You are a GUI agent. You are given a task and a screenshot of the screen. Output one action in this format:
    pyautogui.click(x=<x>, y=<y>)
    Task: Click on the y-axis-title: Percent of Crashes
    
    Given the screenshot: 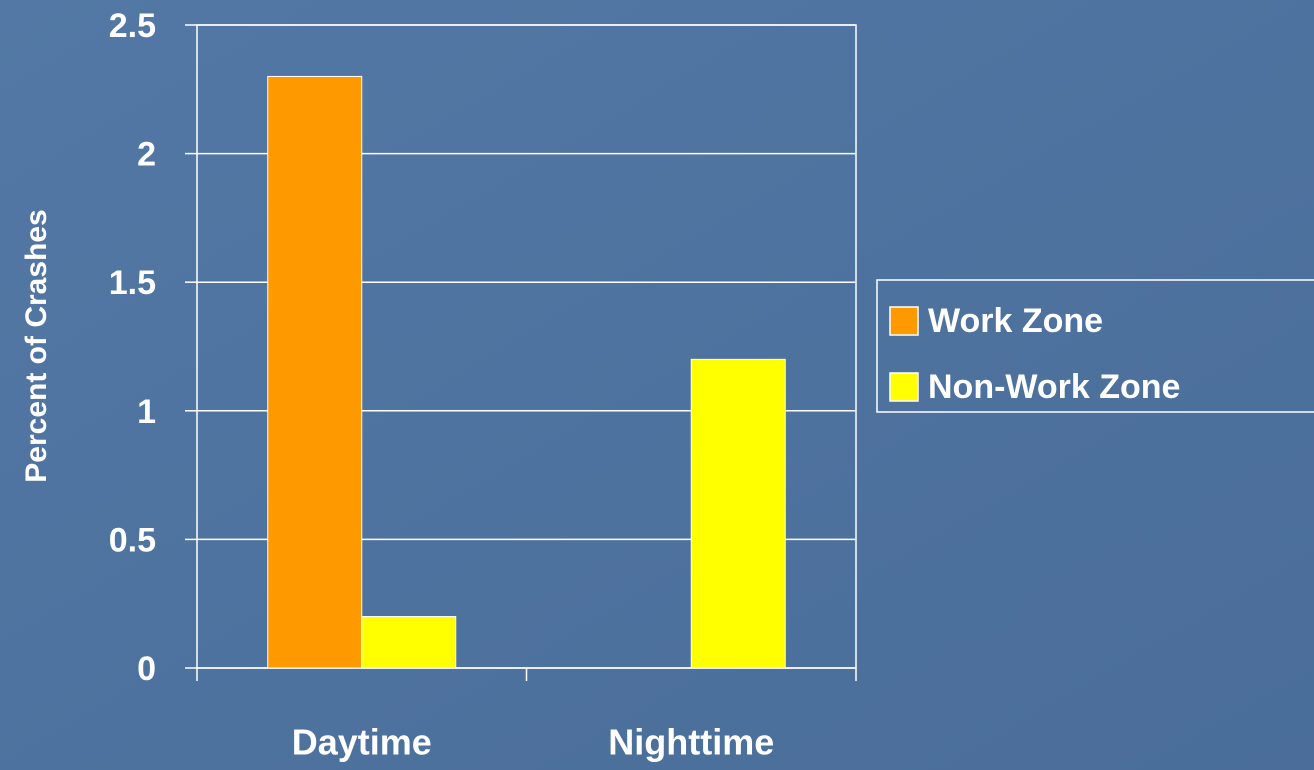 What is the action you would take?
    pyautogui.click(x=36, y=345)
    